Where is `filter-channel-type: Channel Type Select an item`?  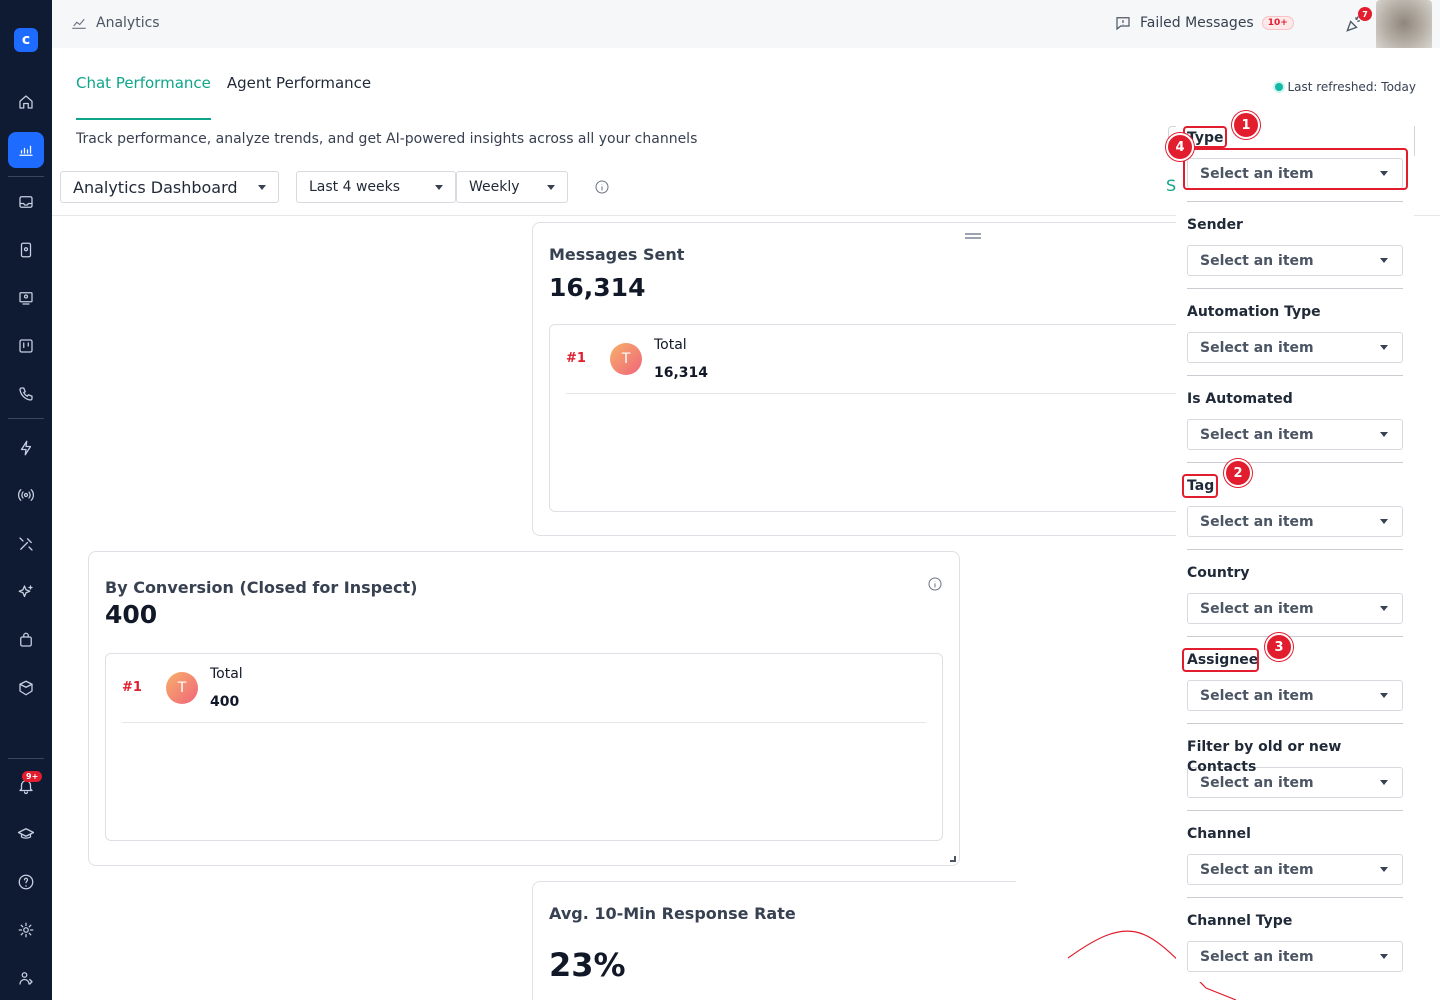
filter-channel-type: Channel Type Select an item is located at coordinates (1295, 941).